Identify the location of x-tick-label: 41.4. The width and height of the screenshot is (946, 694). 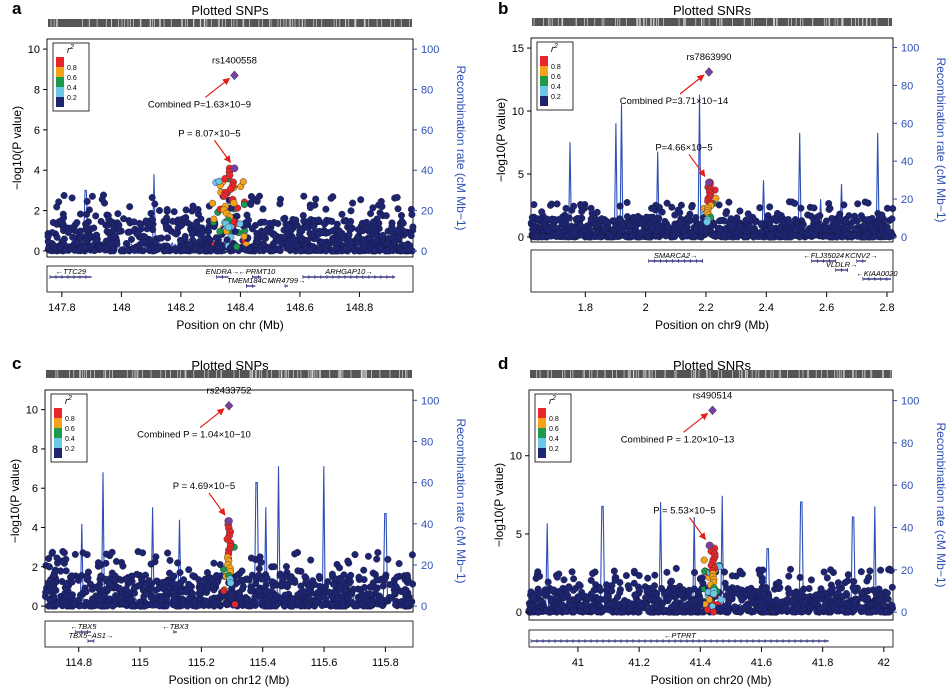
(700, 663).